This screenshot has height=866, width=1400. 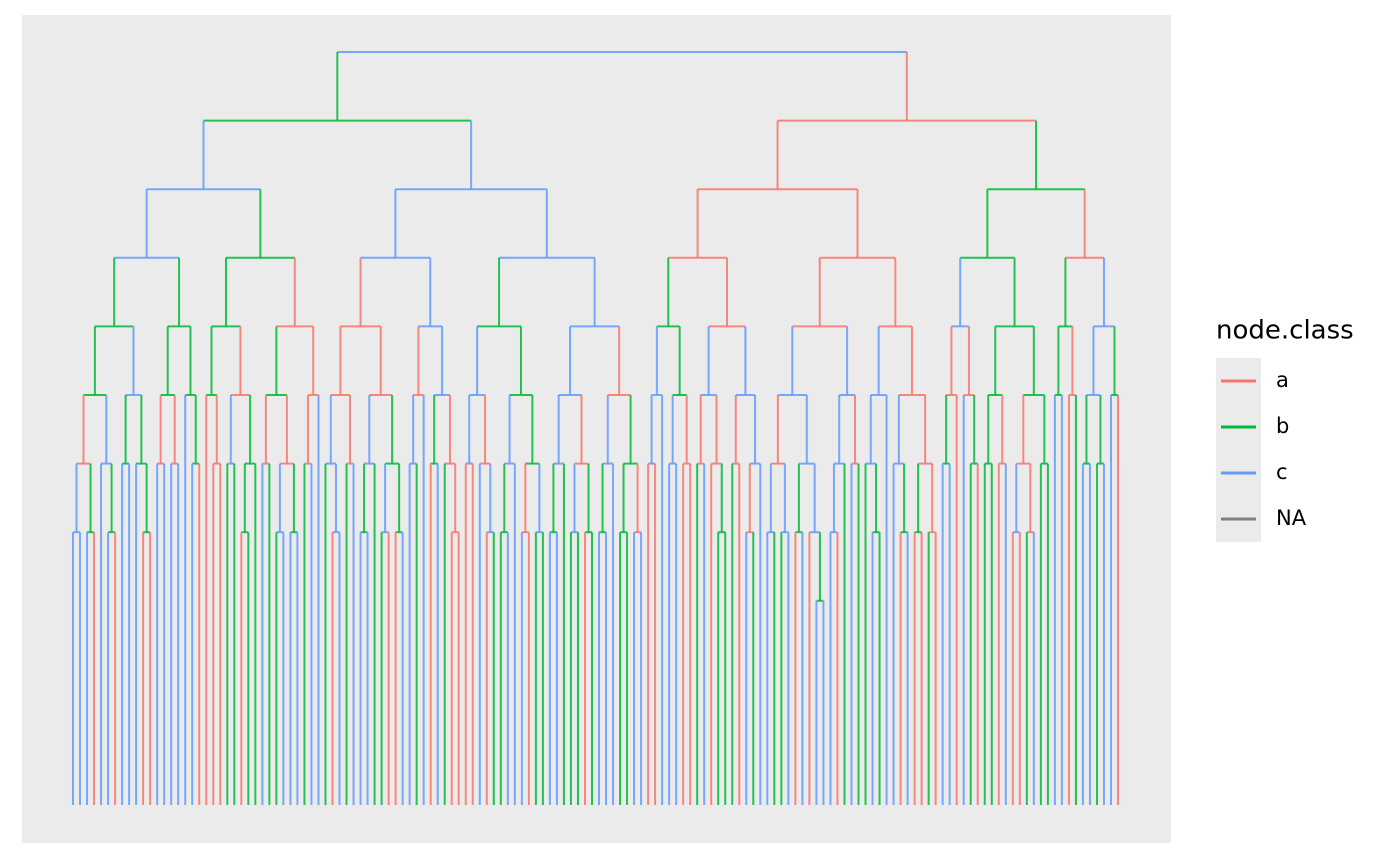 What do you see at coordinates (1282, 472) in the screenshot?
I see `legend-label: c` at bounding box center [1282, 472].